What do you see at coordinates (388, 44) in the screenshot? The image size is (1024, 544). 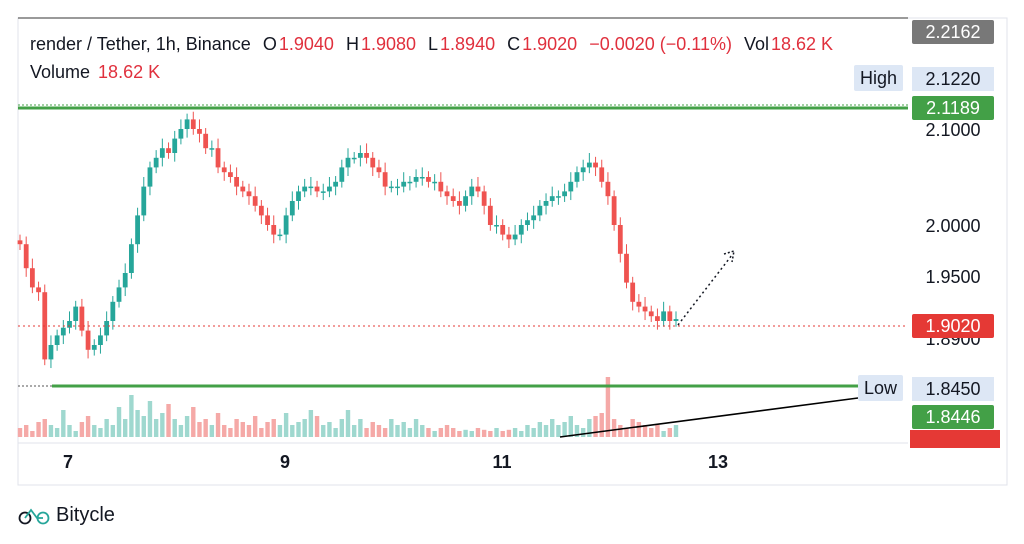 I see `legend-high-value: 1.9080` at bounding box center [388, 44].